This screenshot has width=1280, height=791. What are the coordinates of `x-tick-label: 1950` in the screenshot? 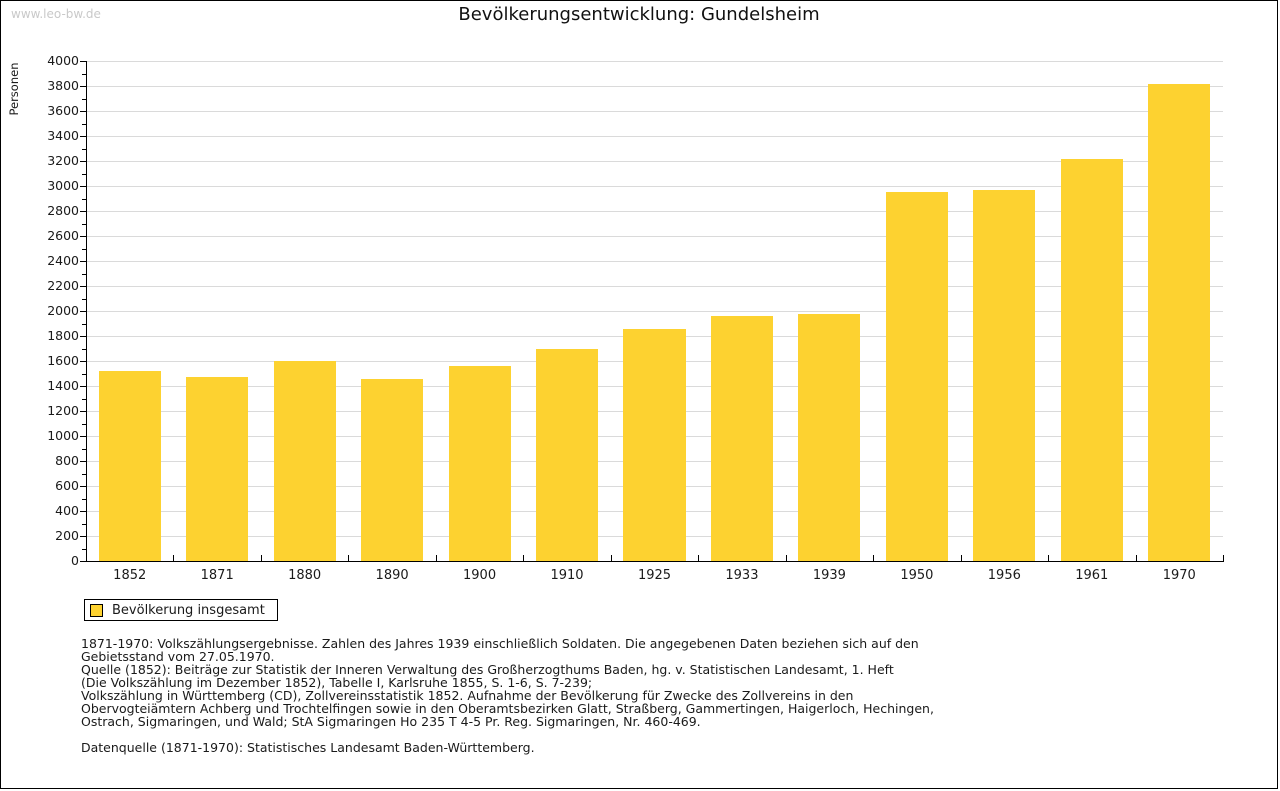 It's located at (917, 575).